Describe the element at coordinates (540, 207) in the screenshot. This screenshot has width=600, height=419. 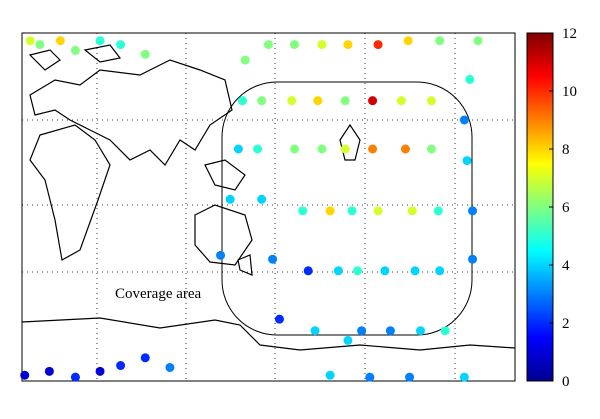
I see `colorbar` at that location.